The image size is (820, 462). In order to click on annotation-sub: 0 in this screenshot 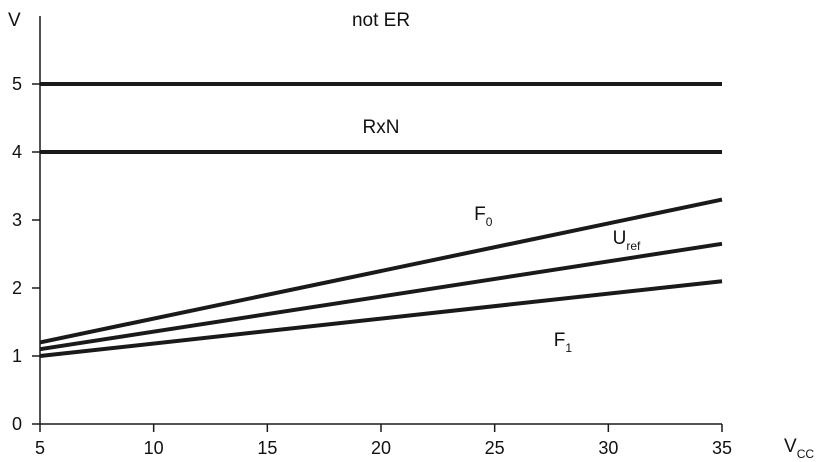, I will do `click(489, 222)`.